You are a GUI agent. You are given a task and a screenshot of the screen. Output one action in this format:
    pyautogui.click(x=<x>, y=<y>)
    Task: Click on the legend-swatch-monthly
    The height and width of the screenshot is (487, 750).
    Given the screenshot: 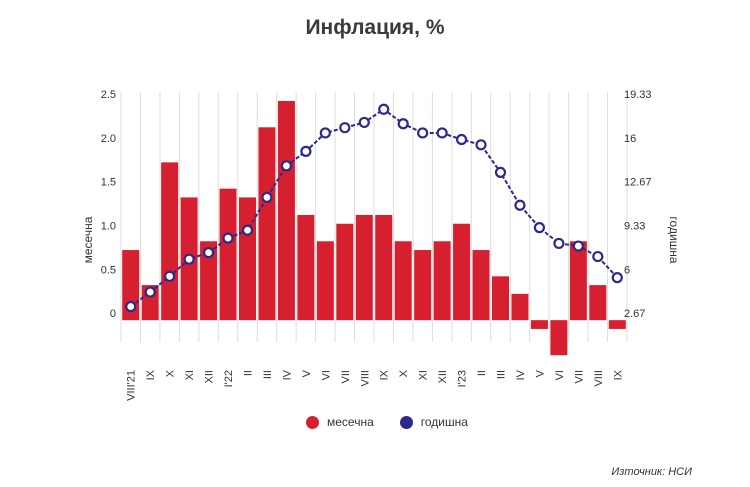 What is the action you would take?
    pyautogui.click(x=312, y=422)
    